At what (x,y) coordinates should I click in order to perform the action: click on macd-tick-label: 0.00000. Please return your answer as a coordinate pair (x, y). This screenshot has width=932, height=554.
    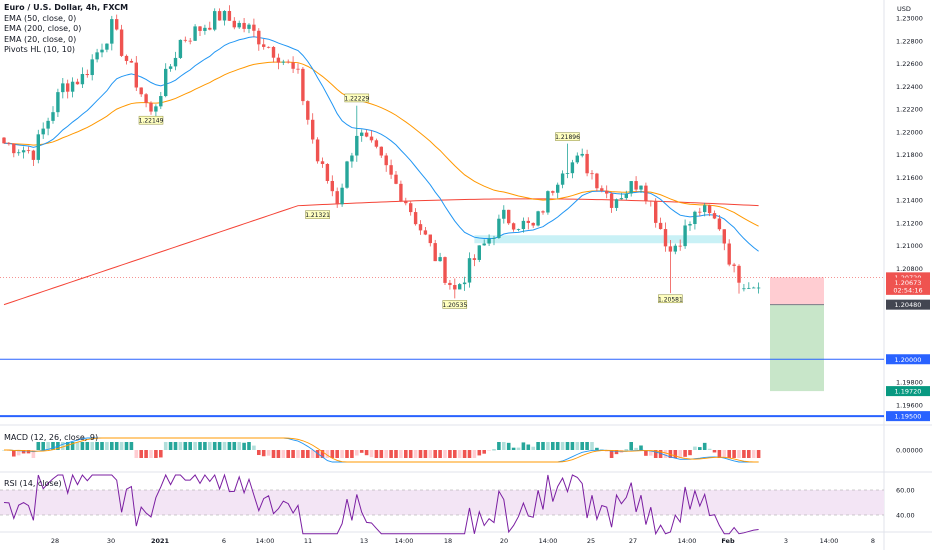
    Looking at the image, I should click on (909, 451).